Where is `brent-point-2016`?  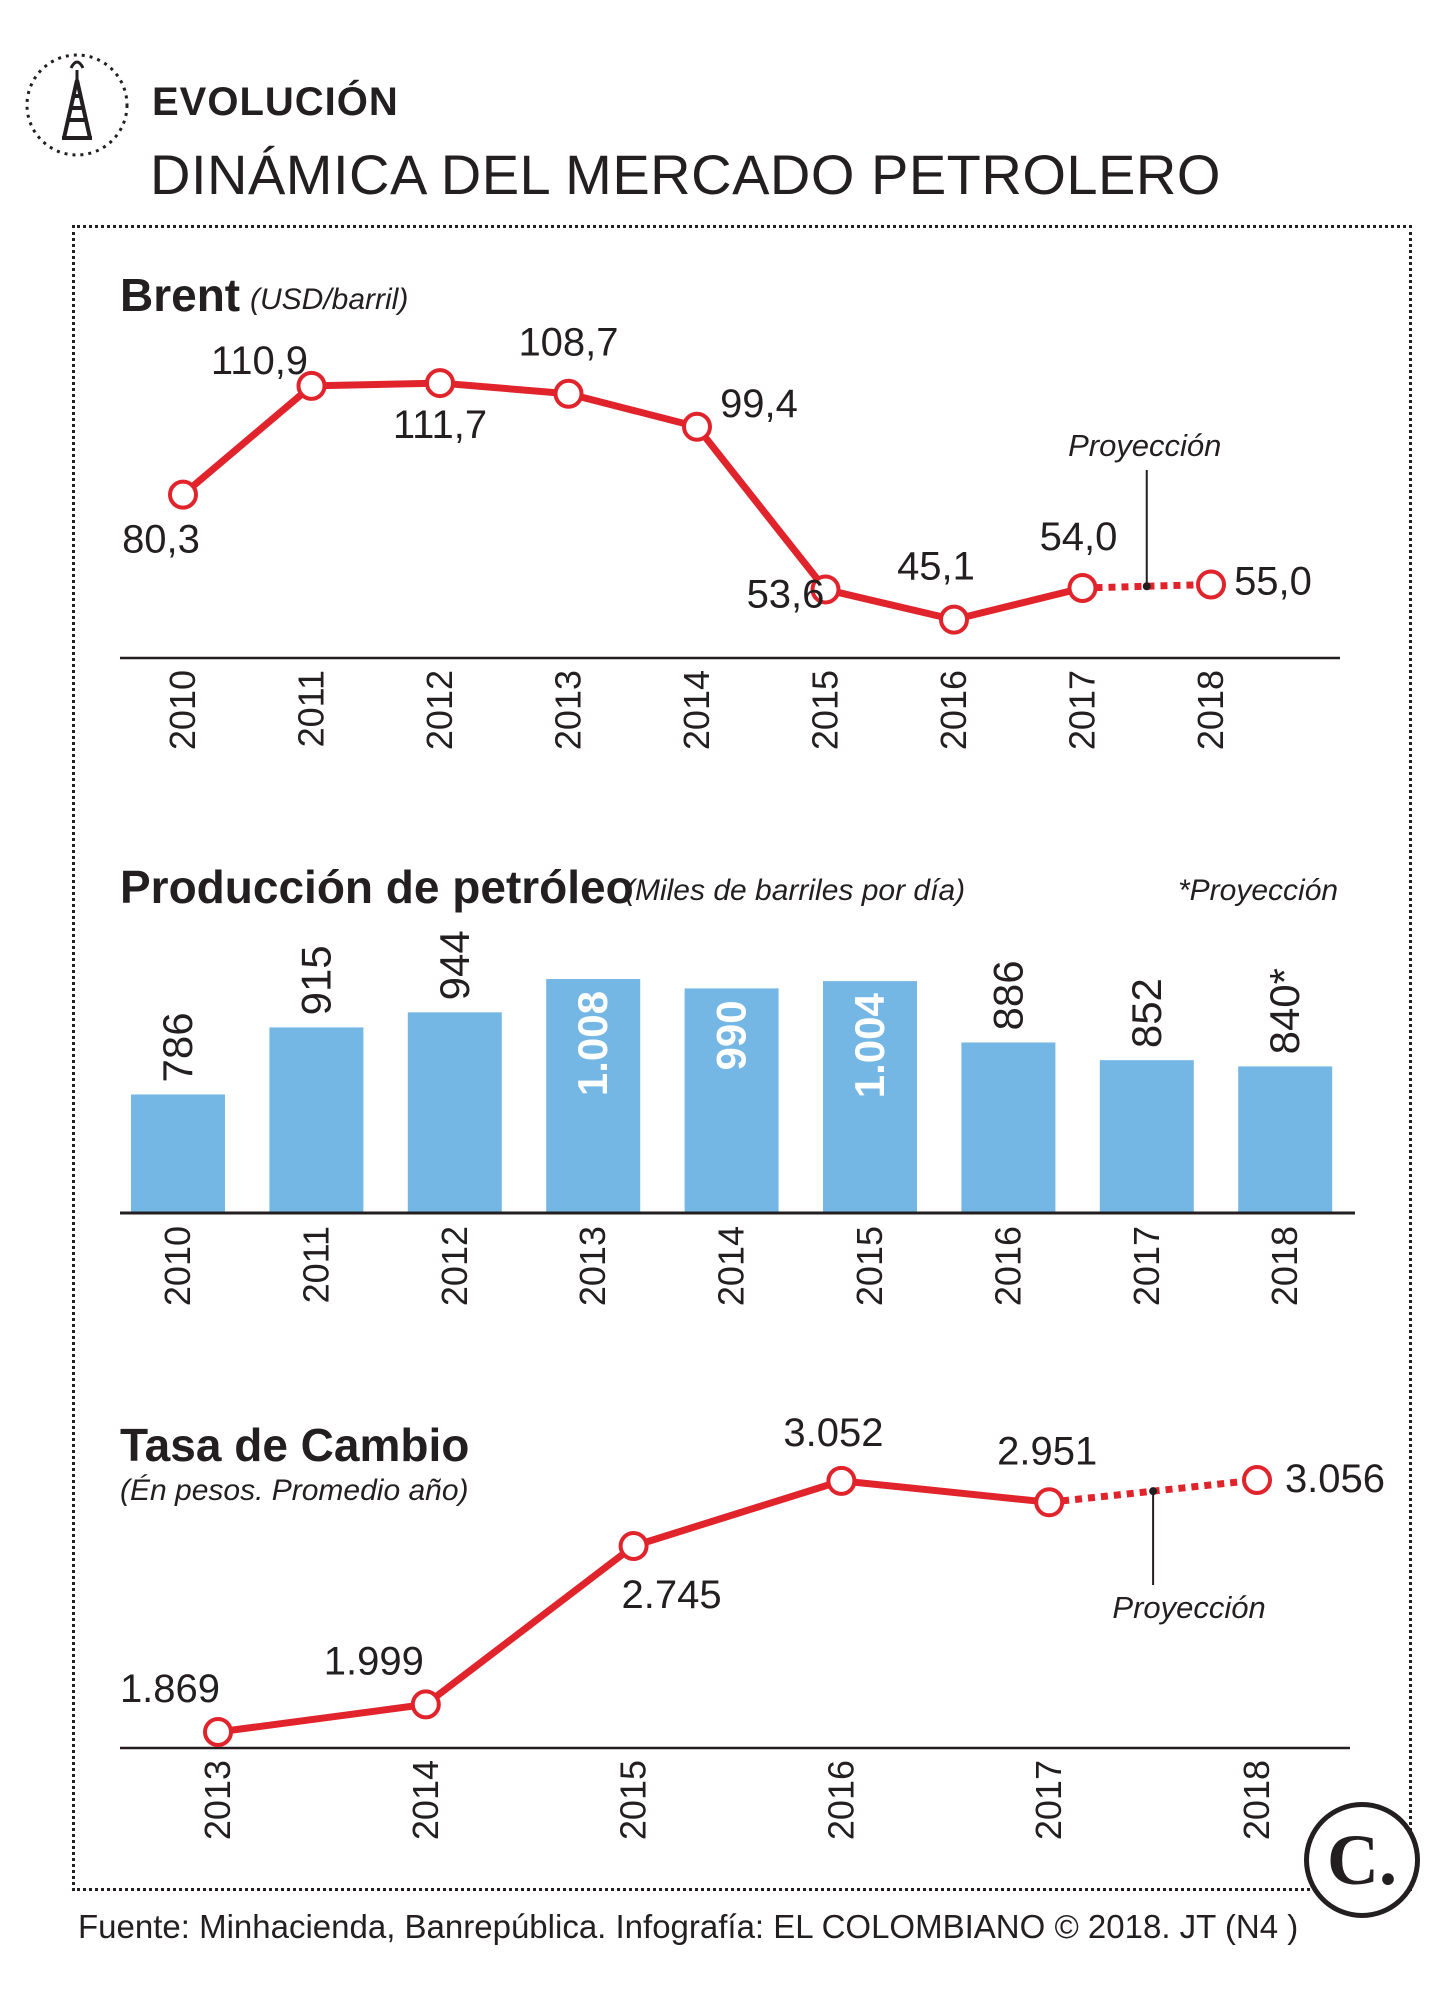
brent-point-2016 is located at coordinates (954, 619).